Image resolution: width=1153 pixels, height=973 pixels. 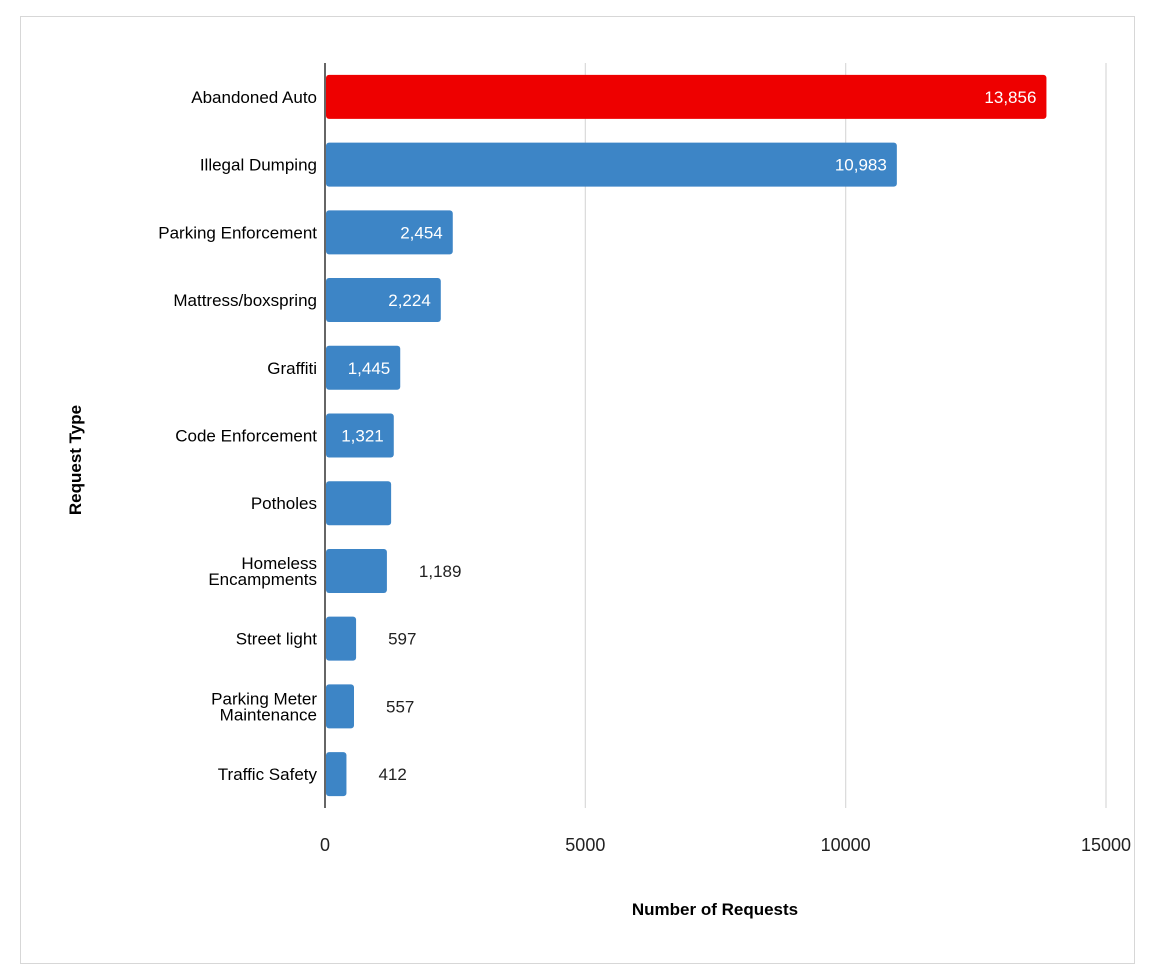 What do you see at coordinates (392, 774) in the screenshot?
I see `data-label: 412` at bounding box center [392, 774].